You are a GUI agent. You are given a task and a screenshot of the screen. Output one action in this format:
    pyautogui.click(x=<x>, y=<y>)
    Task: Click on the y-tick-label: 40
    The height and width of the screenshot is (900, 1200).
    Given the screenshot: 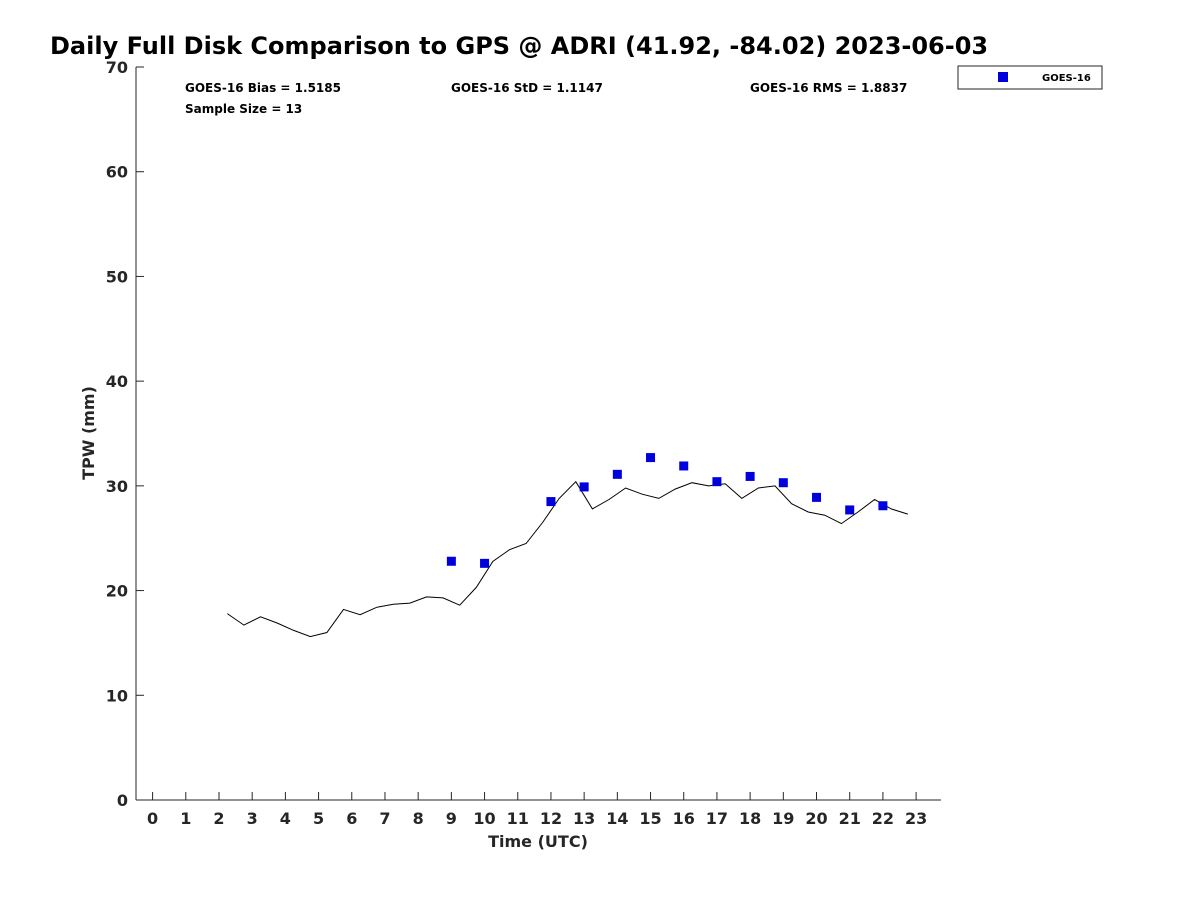 What is the action you would take?
    pyautogui.click(x=117, y=381)
    